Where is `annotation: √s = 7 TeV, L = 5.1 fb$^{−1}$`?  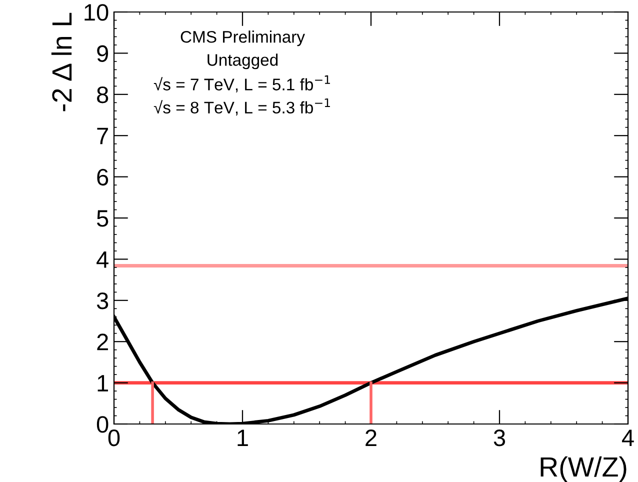
annotation: √s = 7 TeV, L = 5.1 fb$^{−1}$ is located at coordinates (242, 83).